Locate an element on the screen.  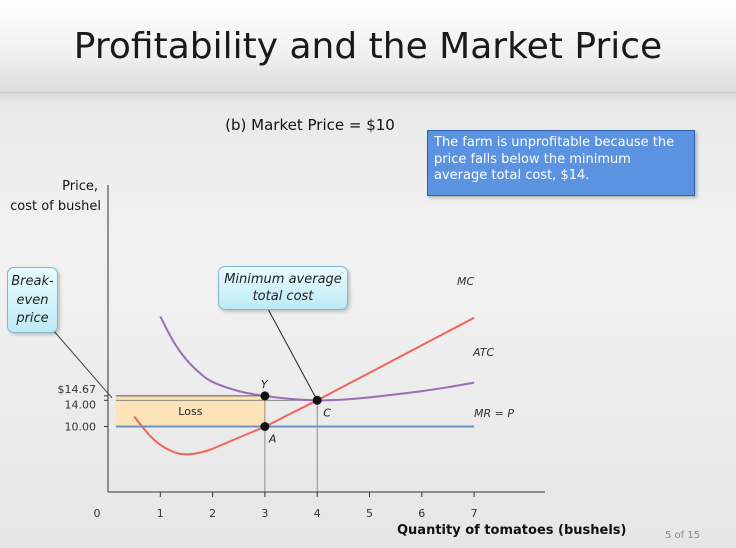
loss-region is located at coordinates (190, 411).